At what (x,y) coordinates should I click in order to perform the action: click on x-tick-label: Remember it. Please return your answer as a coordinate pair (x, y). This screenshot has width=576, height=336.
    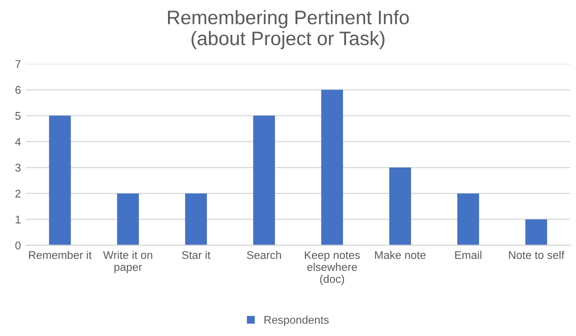
    Looking at the image, I should click on (60, 254).